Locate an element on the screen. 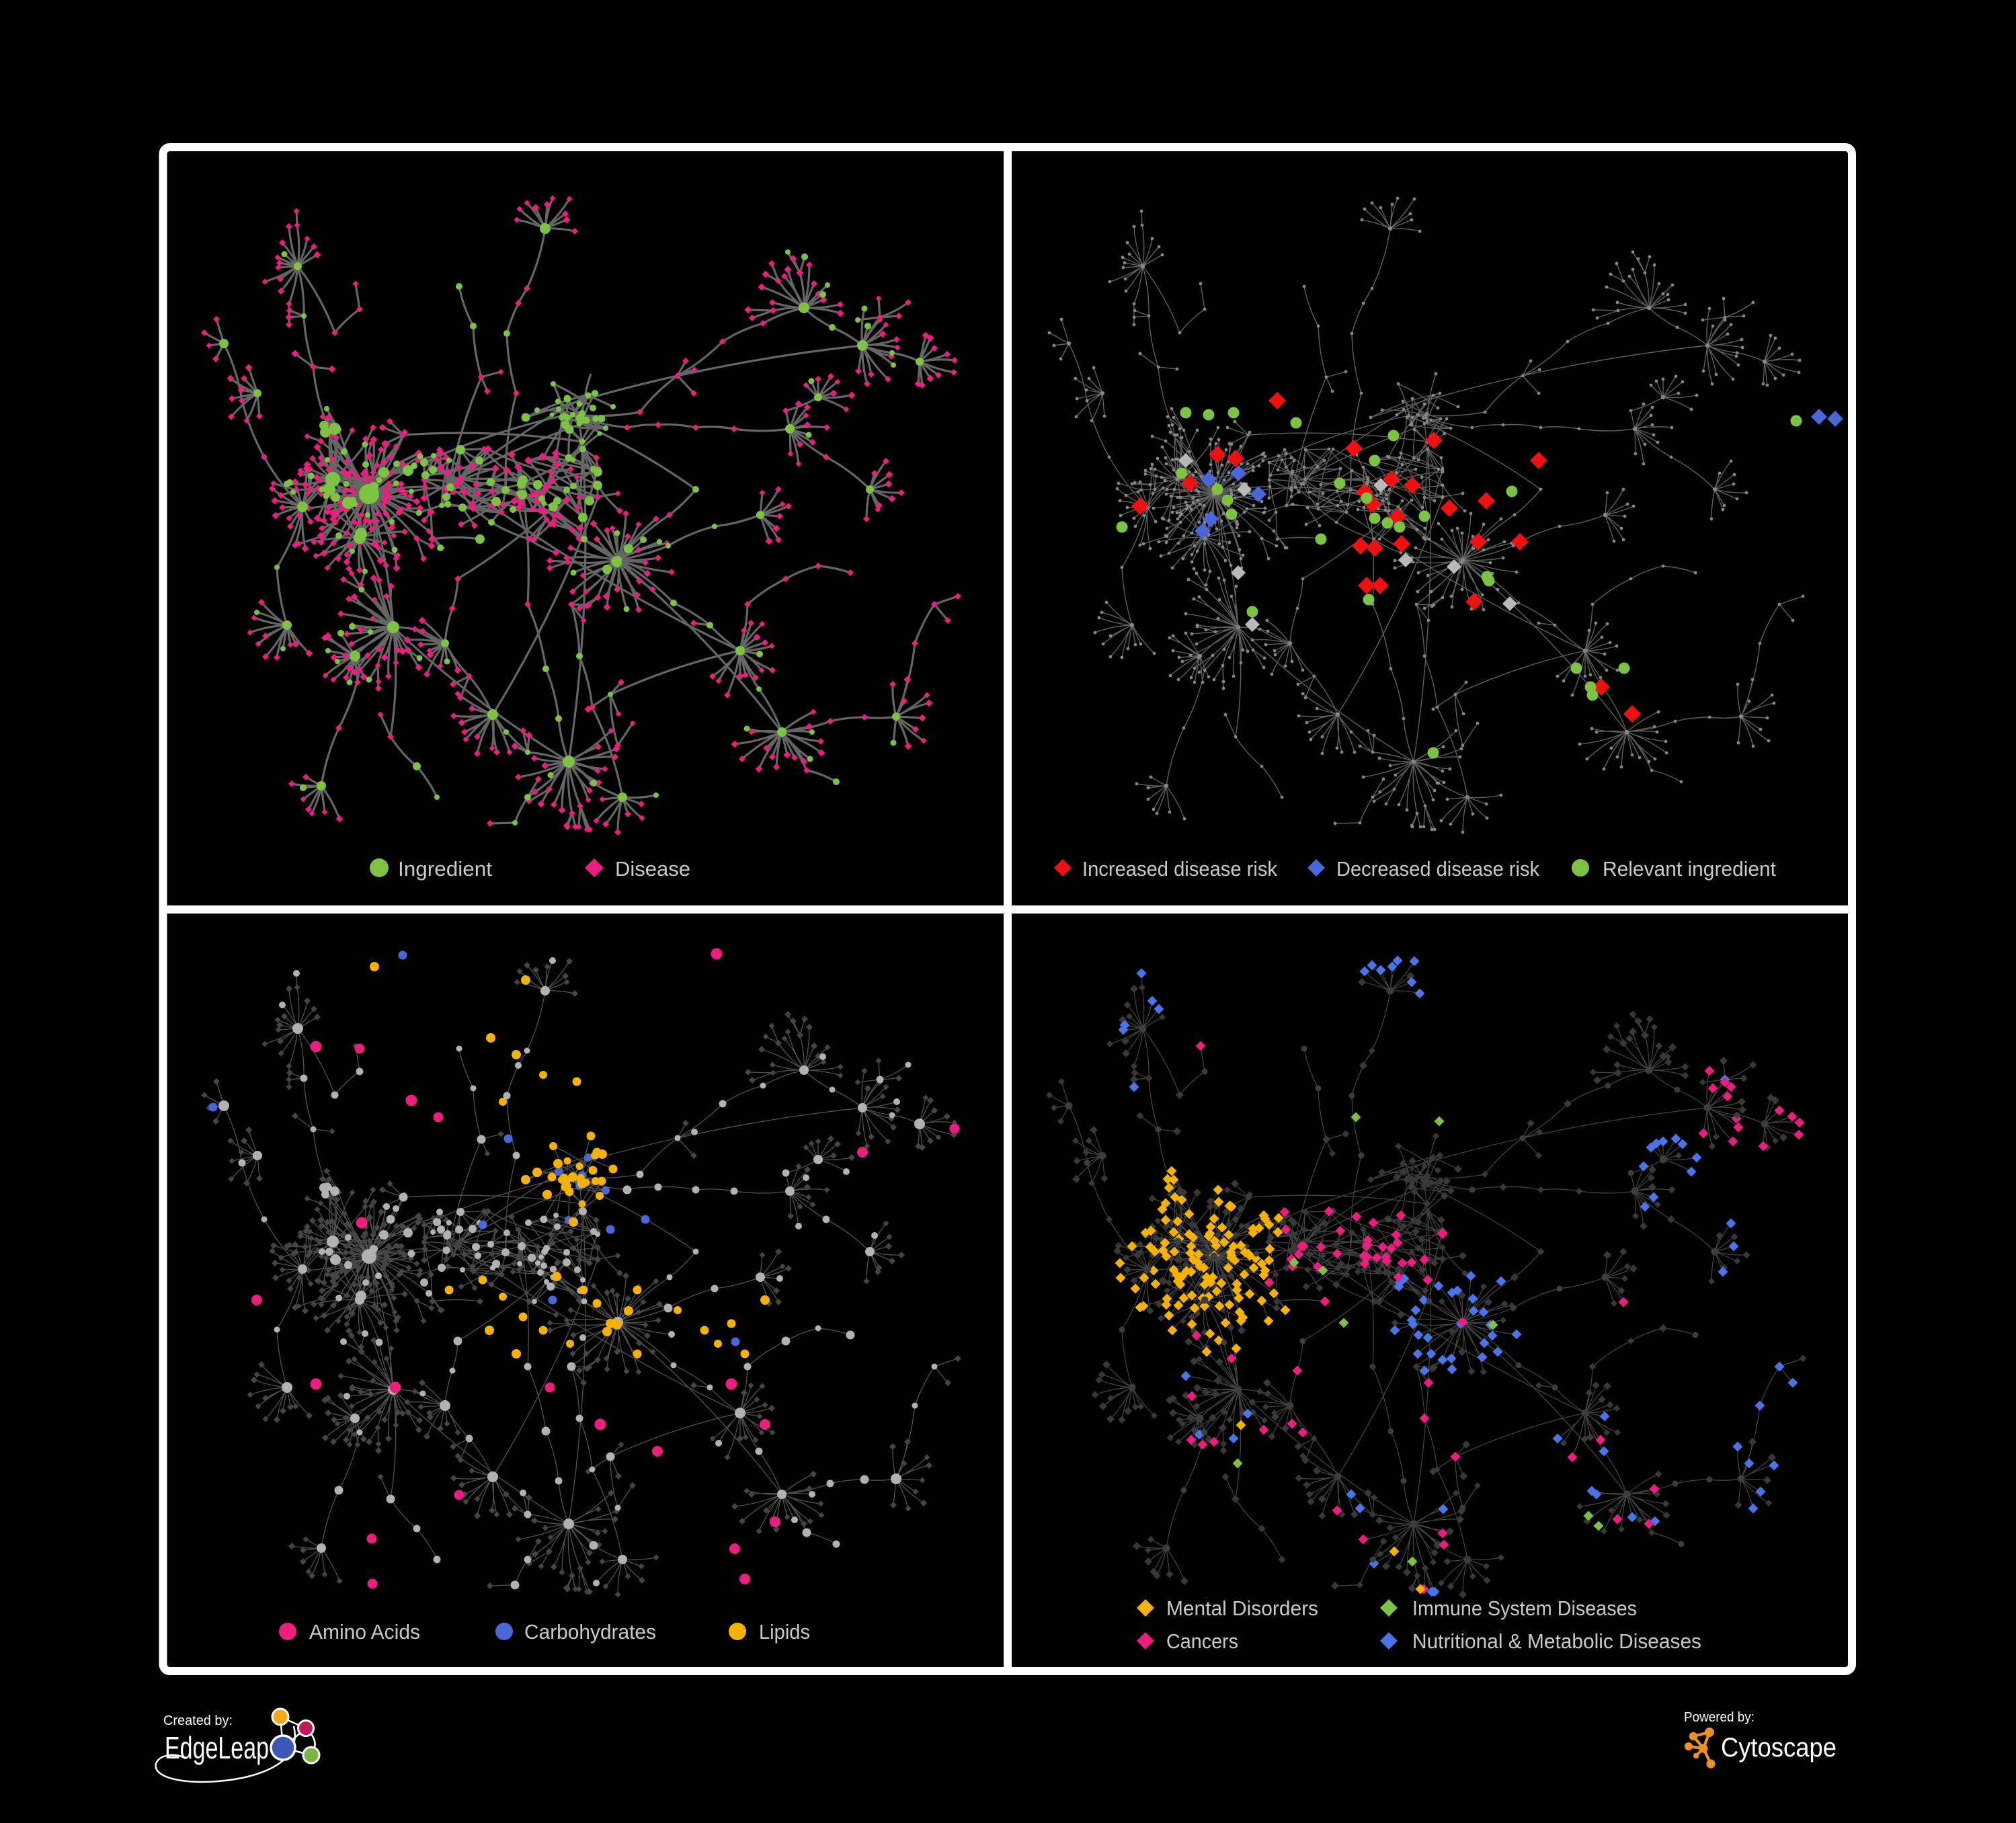  svg-text: Powered by: is located at coordinates (1719, 1718).